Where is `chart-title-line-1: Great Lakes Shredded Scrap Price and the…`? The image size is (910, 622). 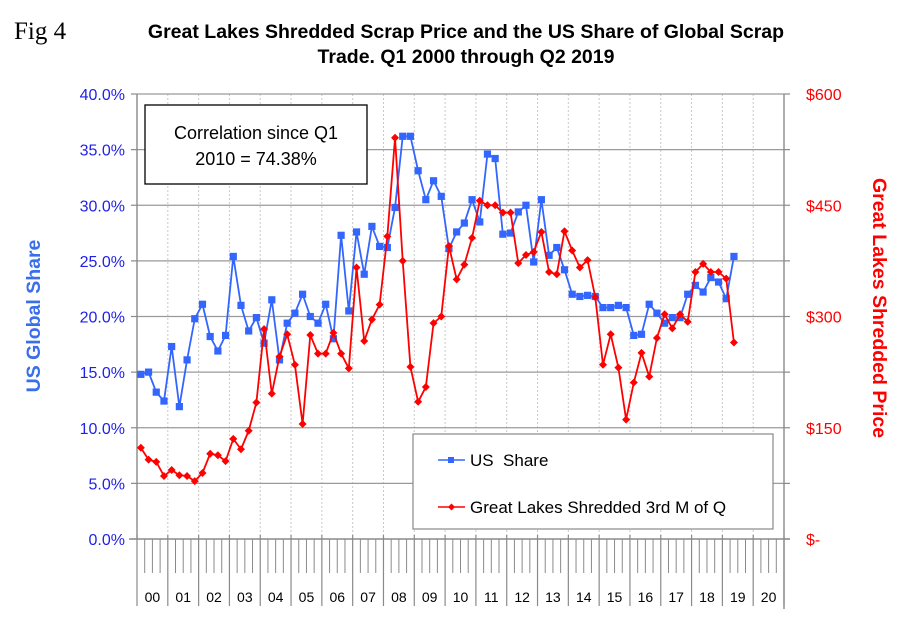
chart-title-line-1: Great Lakes Shredded Scrap Price and the… is located at coordinates (466, 32).